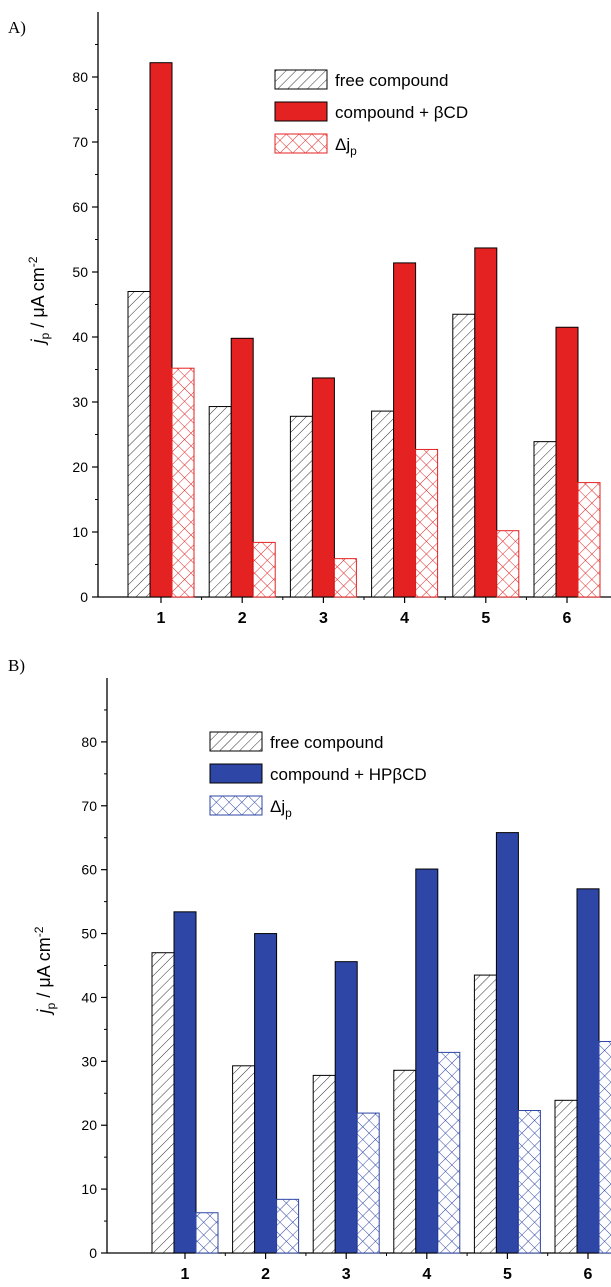  I want to click on legend: free compound compound + βCD Δjp, so click(371, 113).